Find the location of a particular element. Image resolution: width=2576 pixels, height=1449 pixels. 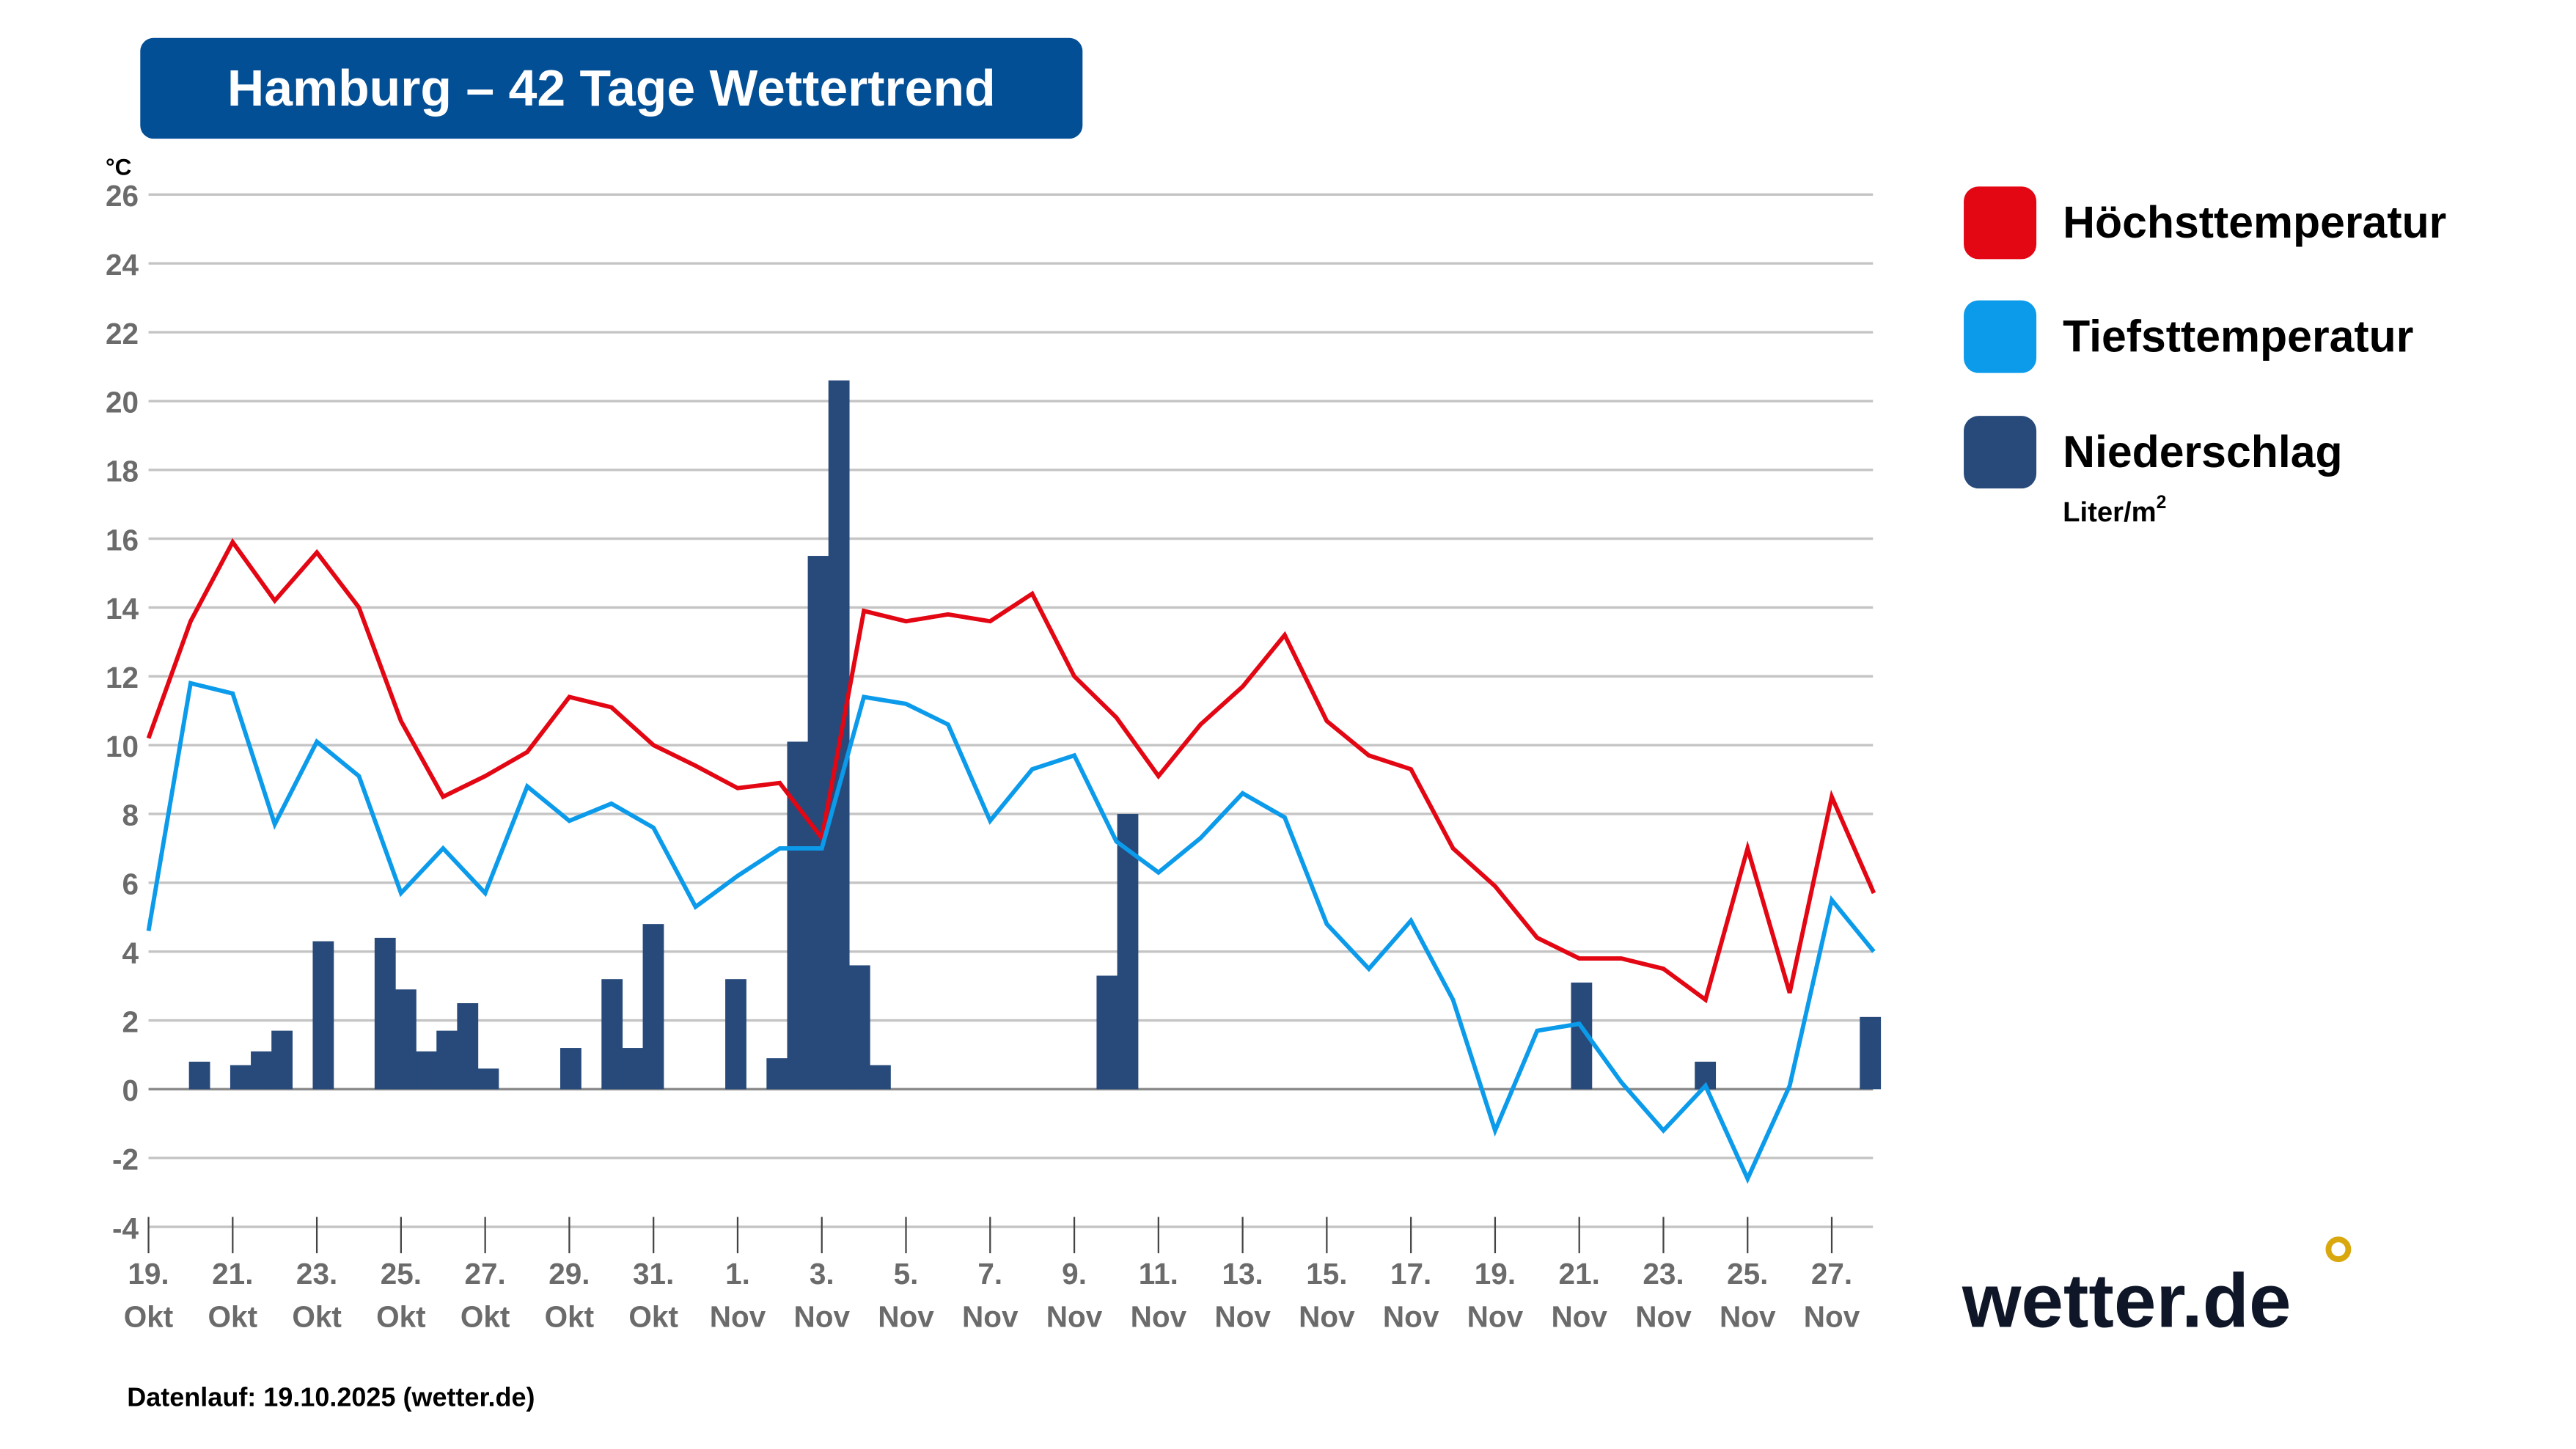

wetter-de-logo: wetter.de is located at coordinates (2157, 1289).